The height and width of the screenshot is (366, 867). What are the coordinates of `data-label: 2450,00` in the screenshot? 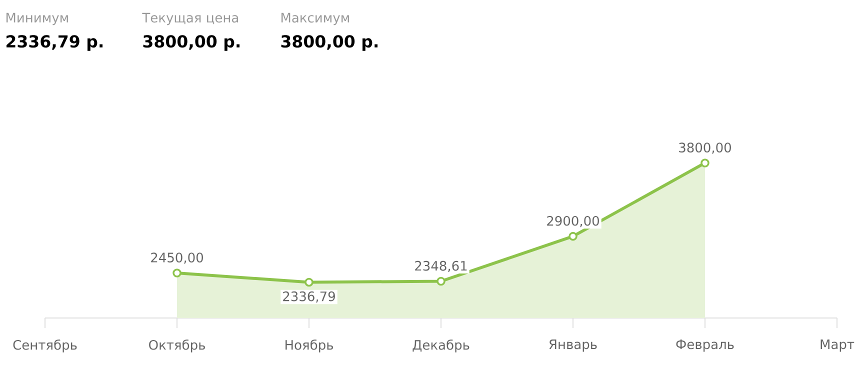 It's located at (177, 258).